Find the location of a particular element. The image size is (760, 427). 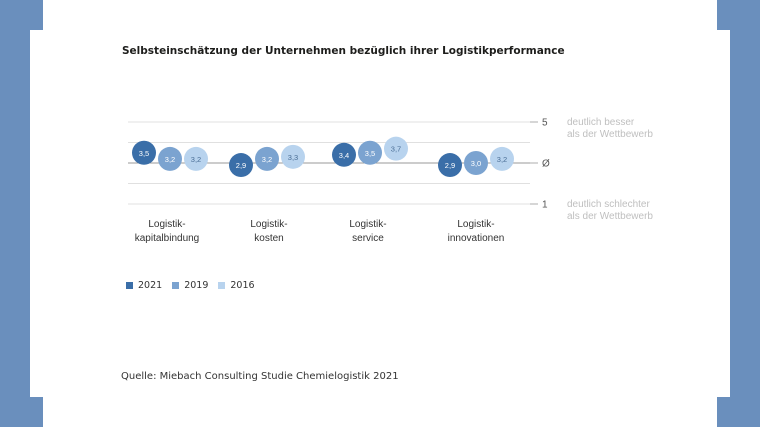

category-label: kapitalbindung is located at coordinates (167, 238).